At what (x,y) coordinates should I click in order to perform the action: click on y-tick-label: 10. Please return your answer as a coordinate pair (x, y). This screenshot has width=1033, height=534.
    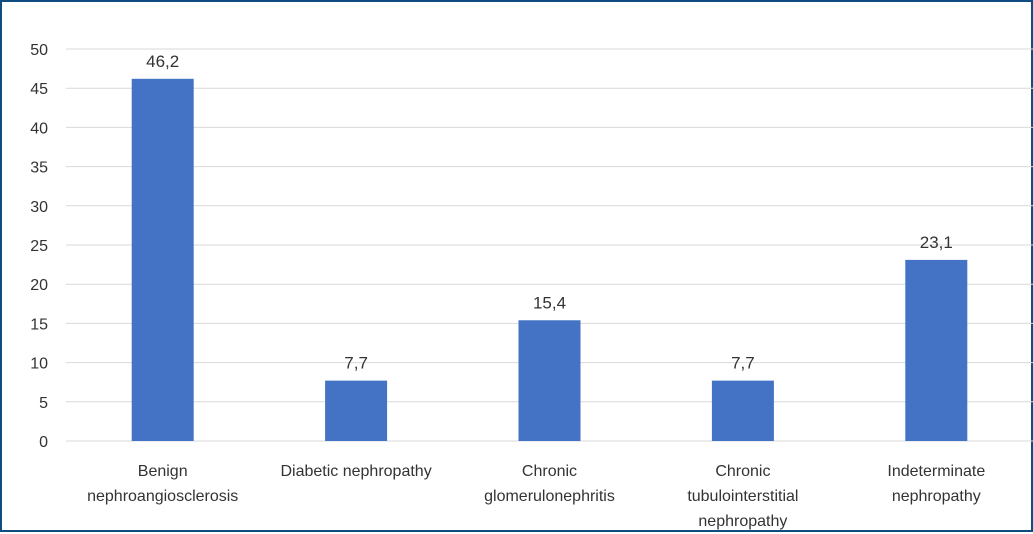
    Looking at the image, I should click on (39, 364).